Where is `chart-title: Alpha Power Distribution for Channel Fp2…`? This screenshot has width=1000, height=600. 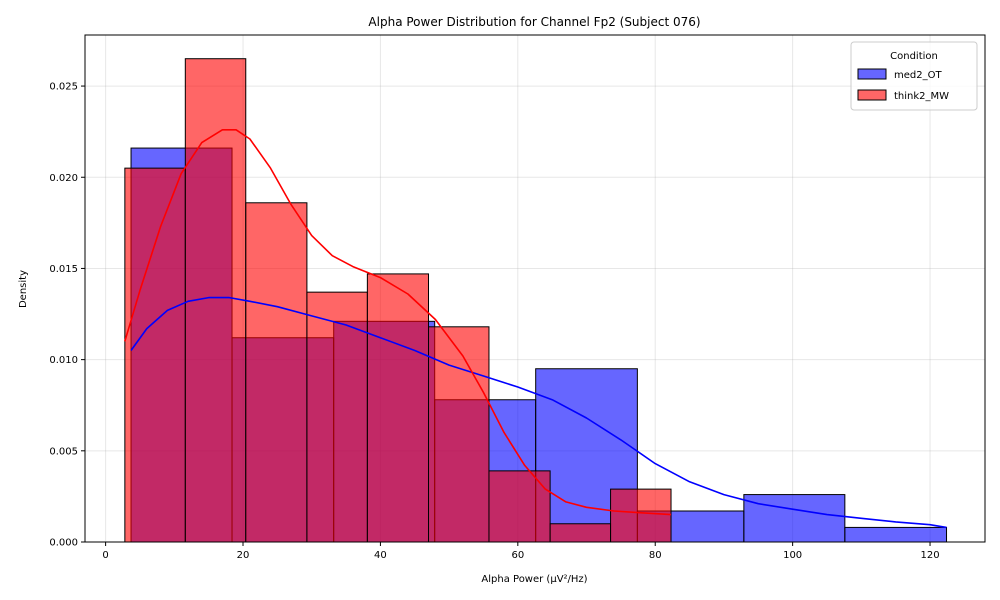 chart-title: Alpha Power Distribution for Channel Fp2… is located at coordinates (534, 22).